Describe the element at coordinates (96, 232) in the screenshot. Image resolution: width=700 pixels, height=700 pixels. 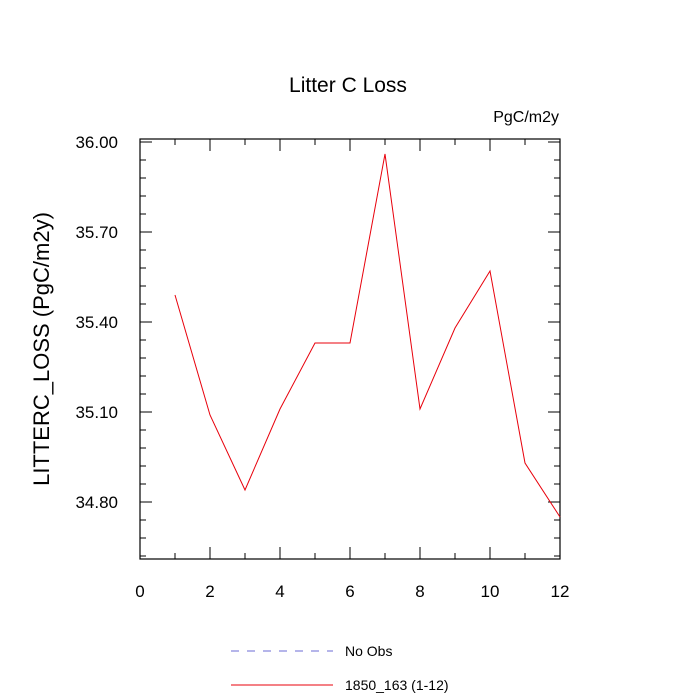
I see `y-tick-label: 35.70` at that location.